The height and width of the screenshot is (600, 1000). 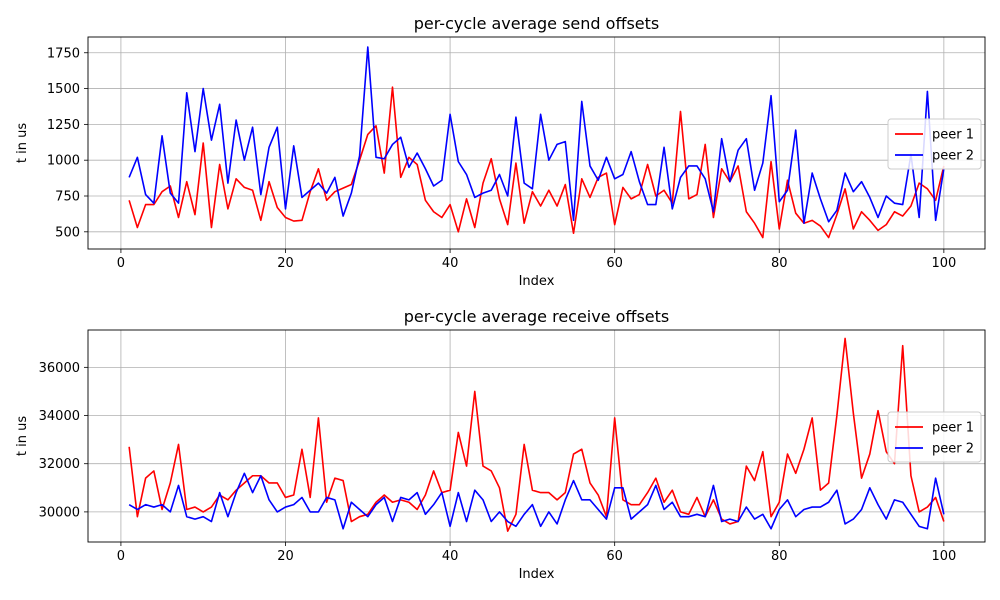 What do you see at coordinates (59, 368) in the screenshot?
I see `y-tick-label: 36000` at bounding box center [59, 368].